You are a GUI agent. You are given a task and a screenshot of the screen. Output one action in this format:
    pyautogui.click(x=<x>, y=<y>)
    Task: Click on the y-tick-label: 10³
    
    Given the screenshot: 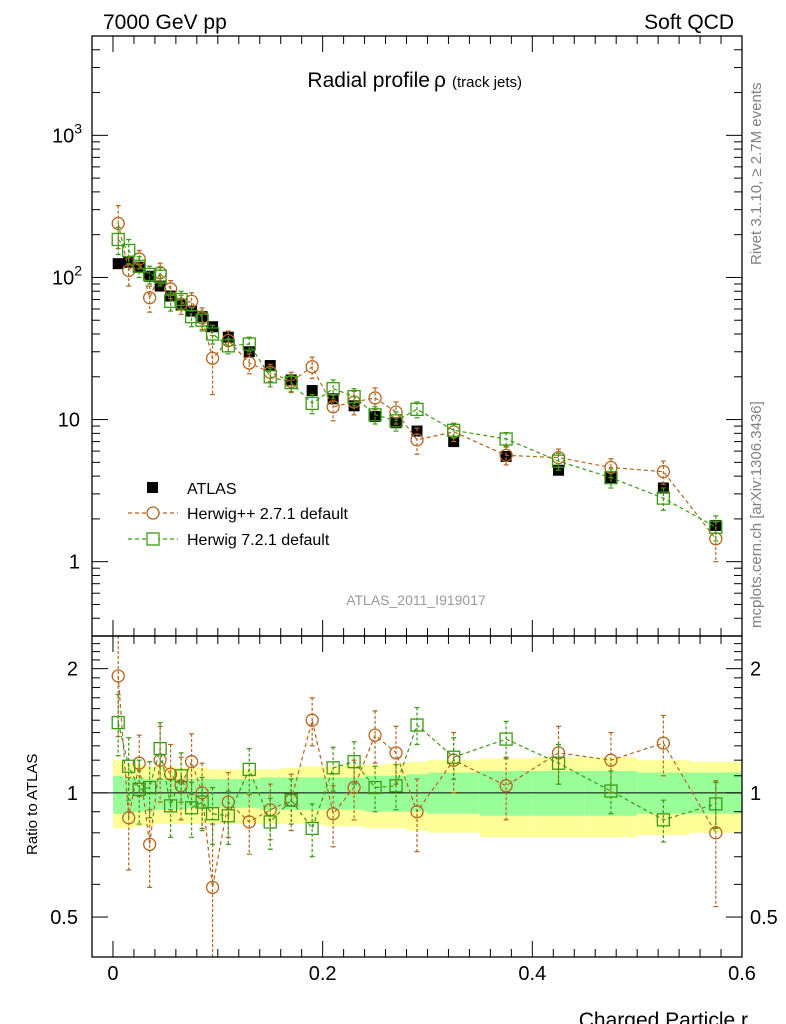 What is the action you would take?
    pyautogui.click(x=67, y=133)
    